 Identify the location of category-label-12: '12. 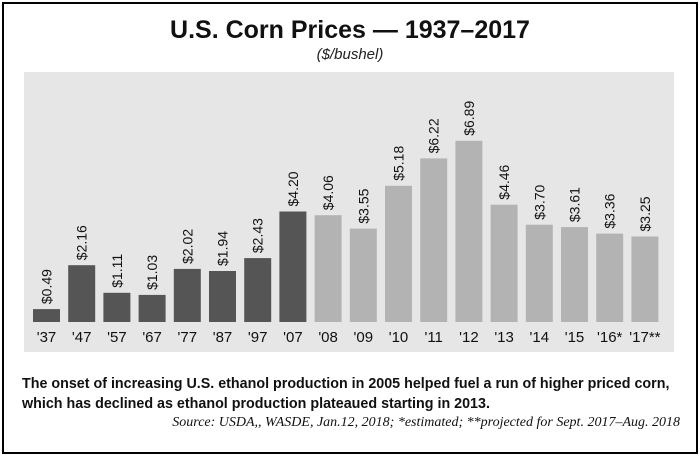
(469, 337).